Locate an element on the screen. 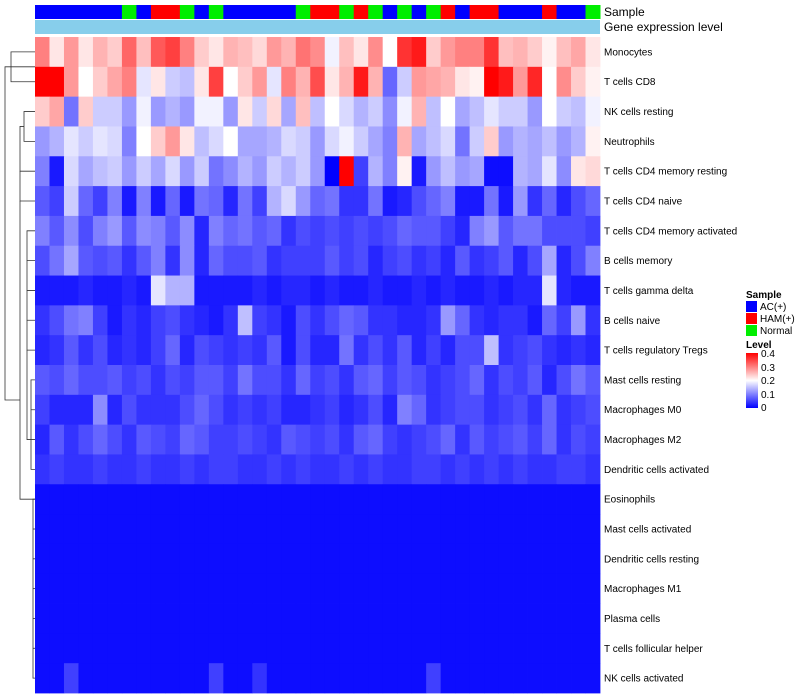 This screenshot has height=700, width=800. row-label: Dendritic cells resting is located at coordinates (651, 559).